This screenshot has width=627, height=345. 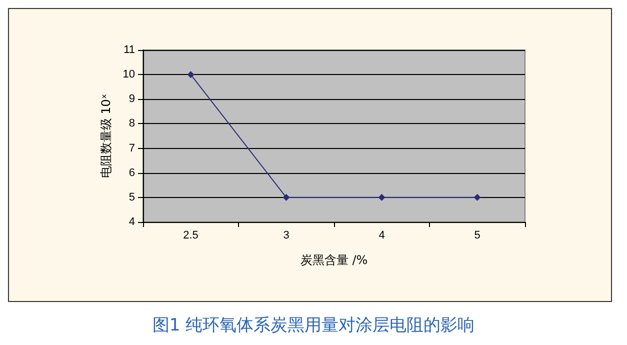 What do you see at coordinates (334, 260) in the screenshot?
I see `x-axis-title: 炭黑含量 /%` at bounding box center [334, 260].